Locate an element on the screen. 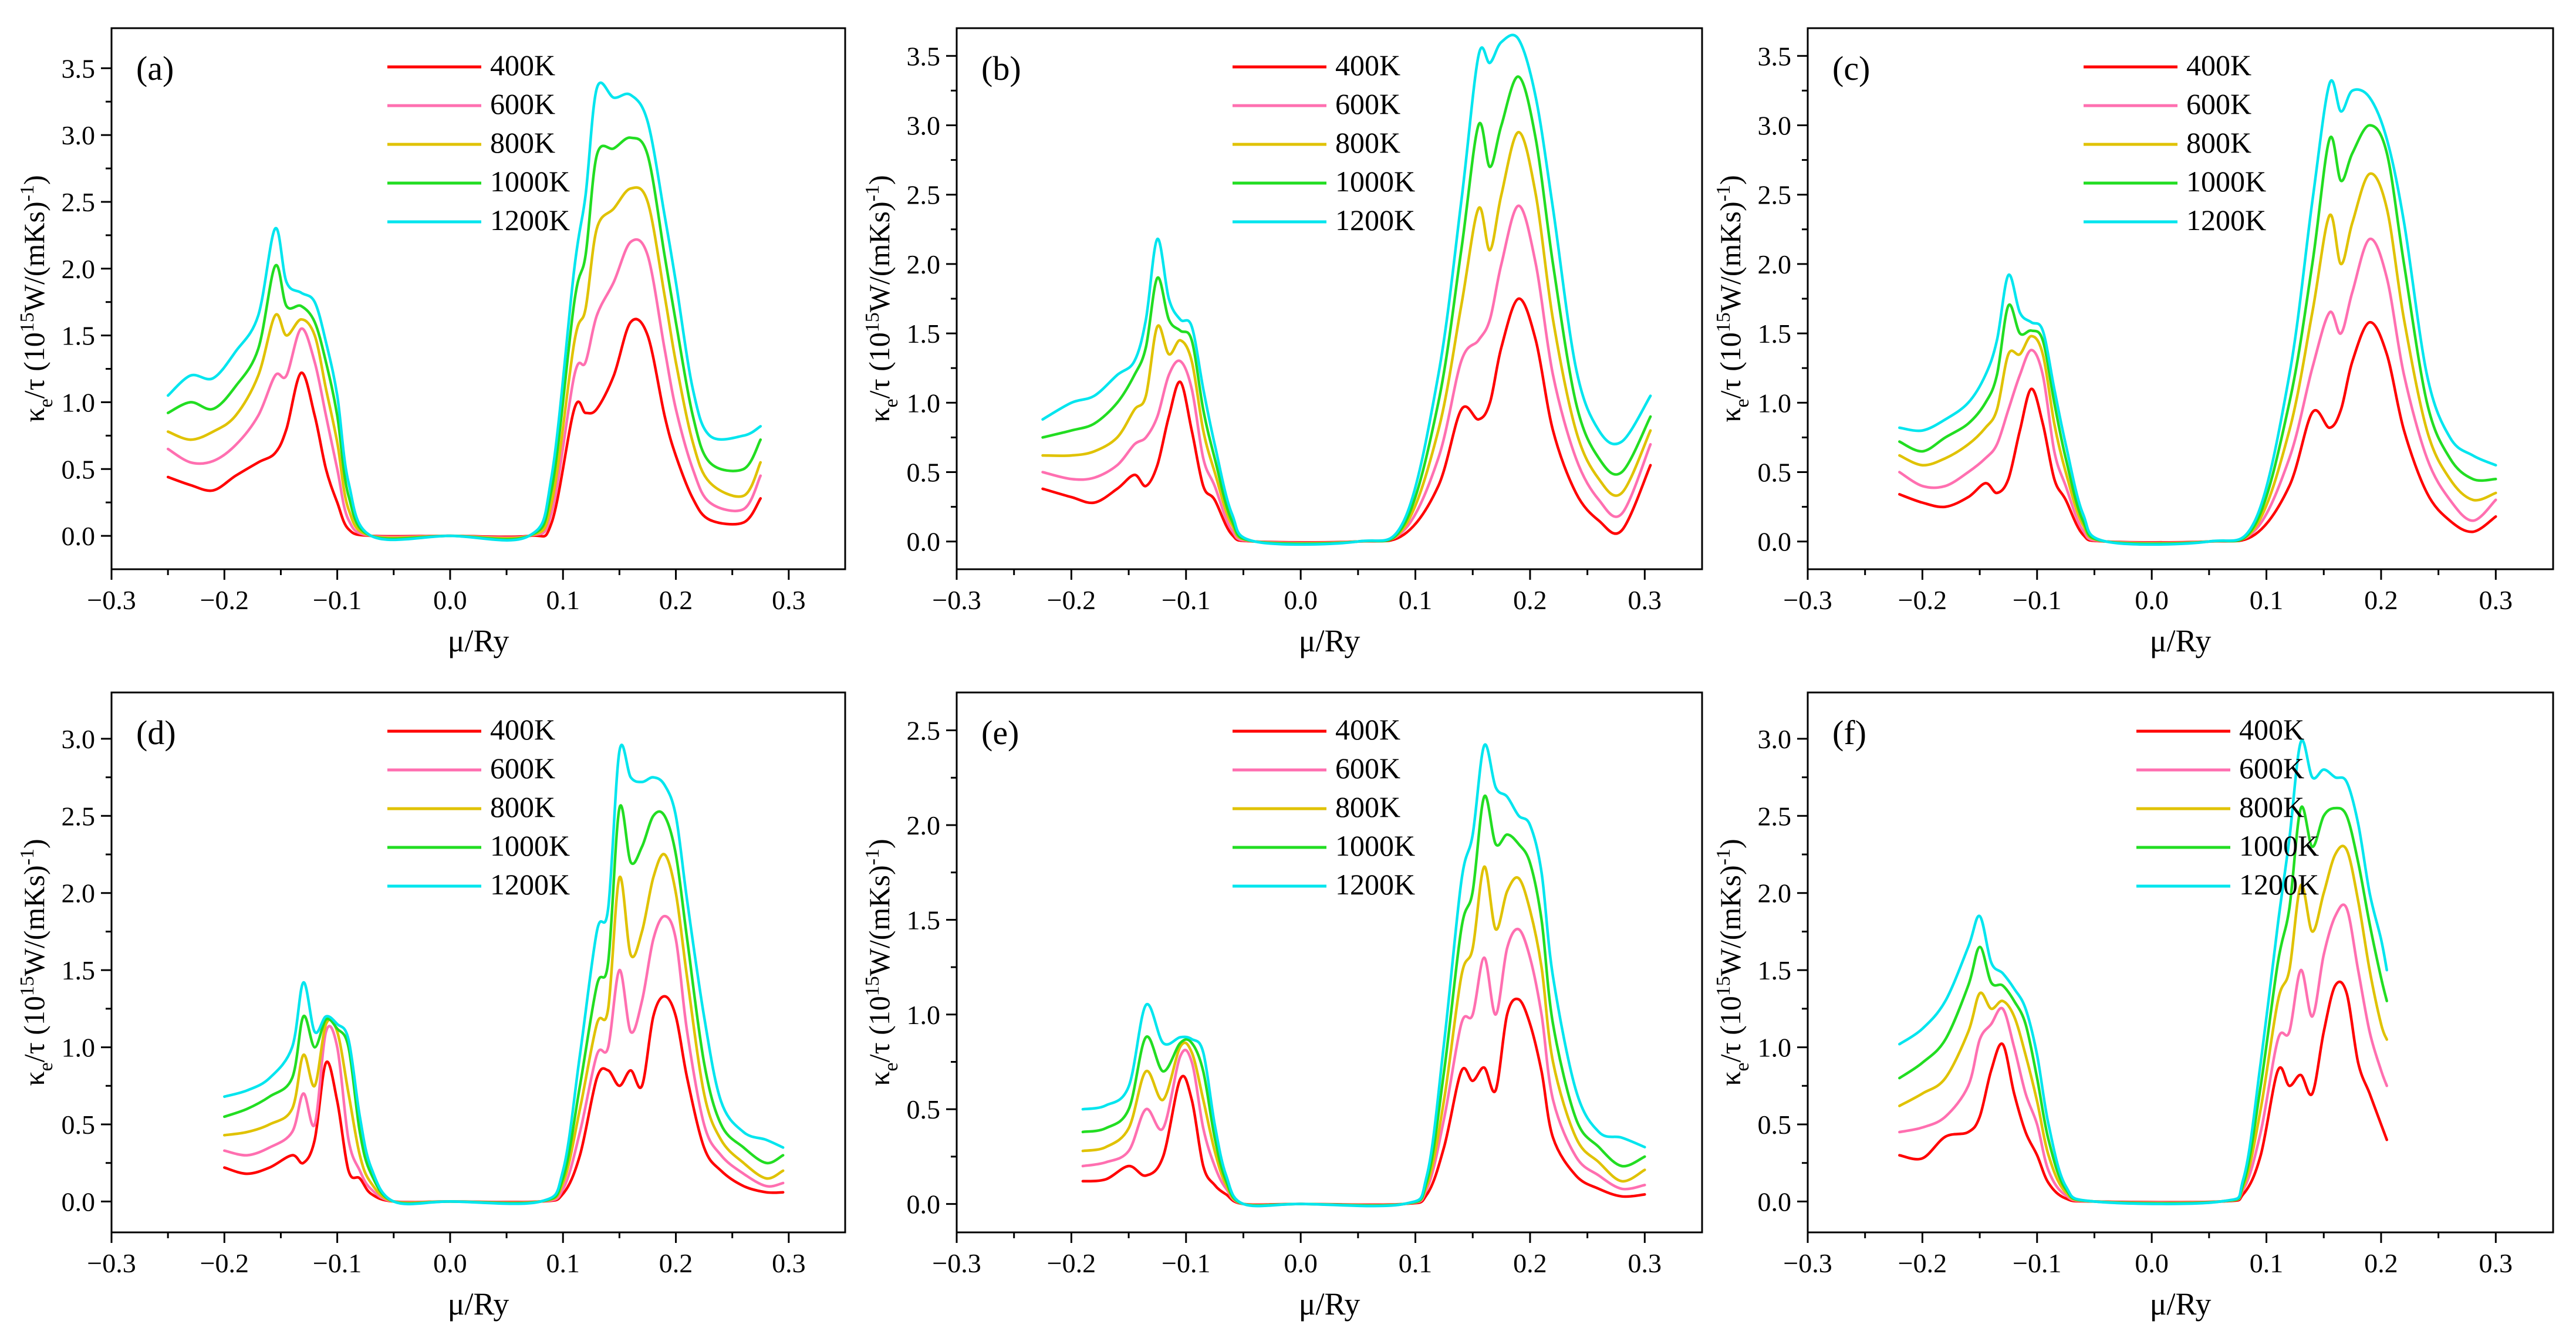 This screenshot has width=2576, height=1338. panel-label: (e) is located at coordinates (1000, 733).